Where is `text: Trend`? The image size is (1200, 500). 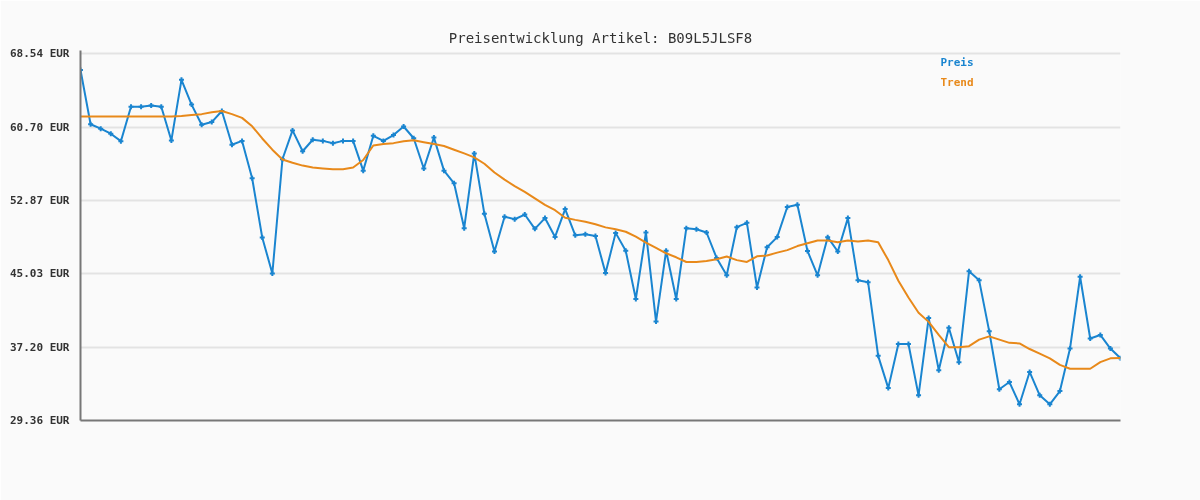
text: Trend is located at coordinates (957, 82).